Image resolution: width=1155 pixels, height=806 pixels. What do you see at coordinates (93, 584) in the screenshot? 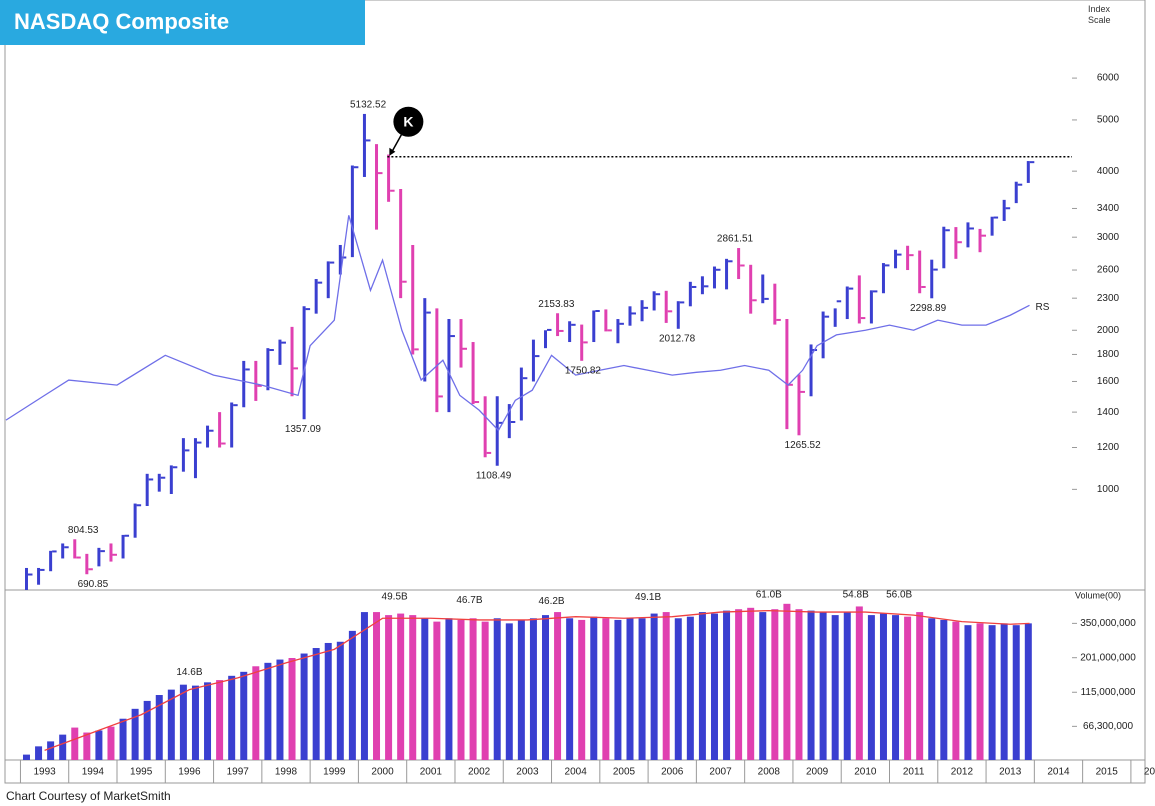
I see `data-label: 690.85` at bounding box center [93, 584].